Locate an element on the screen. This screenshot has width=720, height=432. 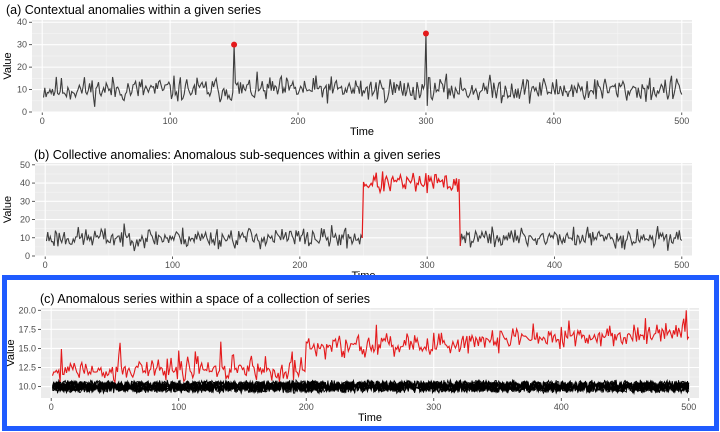
y-tick-label: 10.0 is located at coordinates (27, 387).